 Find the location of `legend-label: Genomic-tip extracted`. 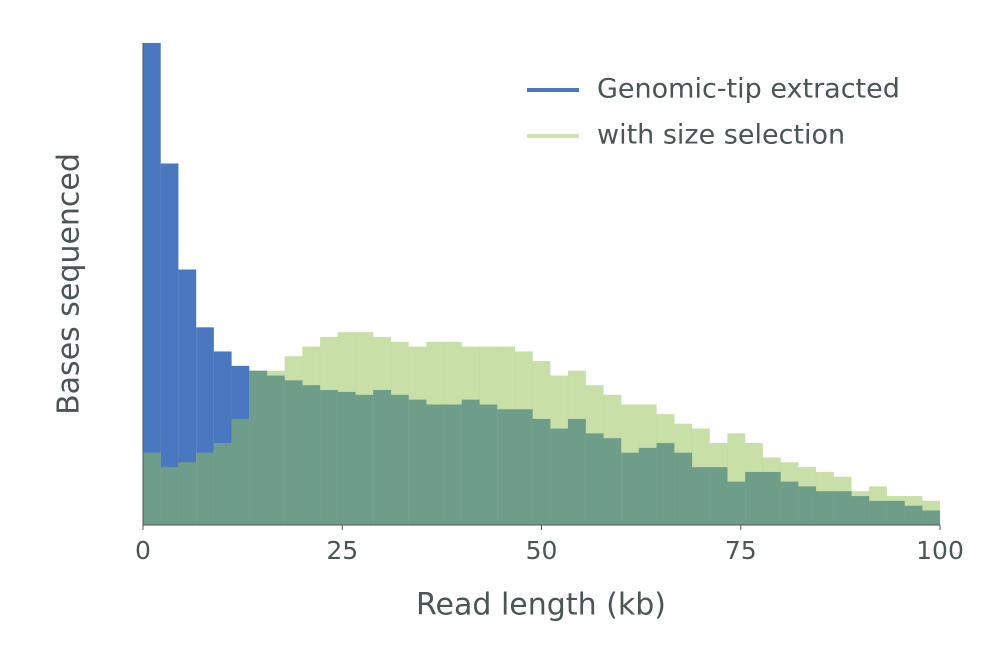

legend-label: Genomic-tip extracted is located at coordinates (748, 89).